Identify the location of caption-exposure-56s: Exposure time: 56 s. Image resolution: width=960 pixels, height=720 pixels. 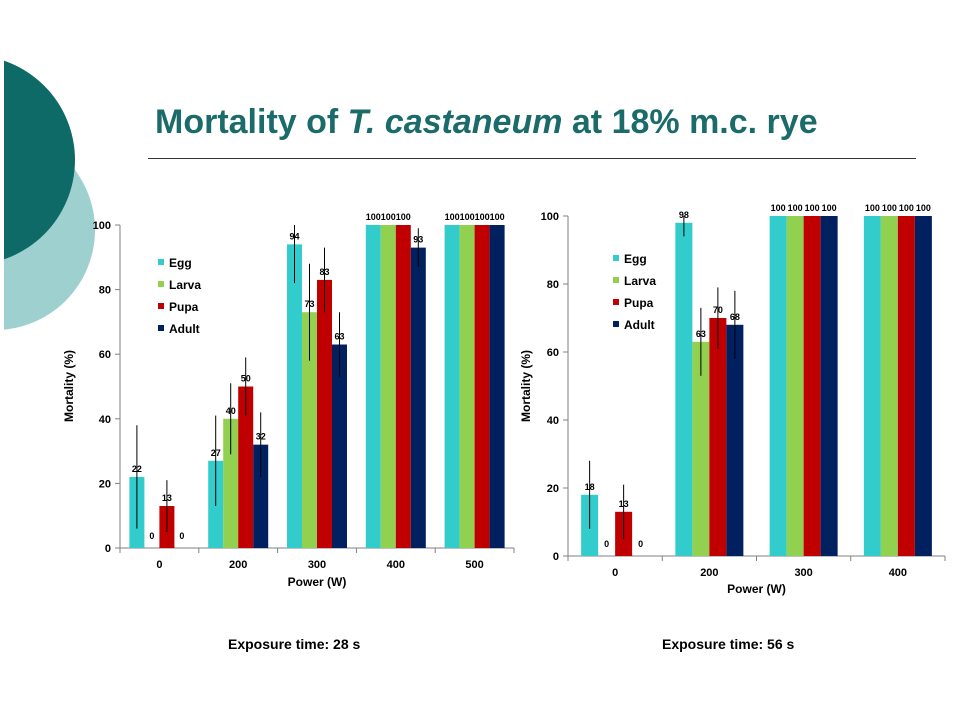
(728, 644).